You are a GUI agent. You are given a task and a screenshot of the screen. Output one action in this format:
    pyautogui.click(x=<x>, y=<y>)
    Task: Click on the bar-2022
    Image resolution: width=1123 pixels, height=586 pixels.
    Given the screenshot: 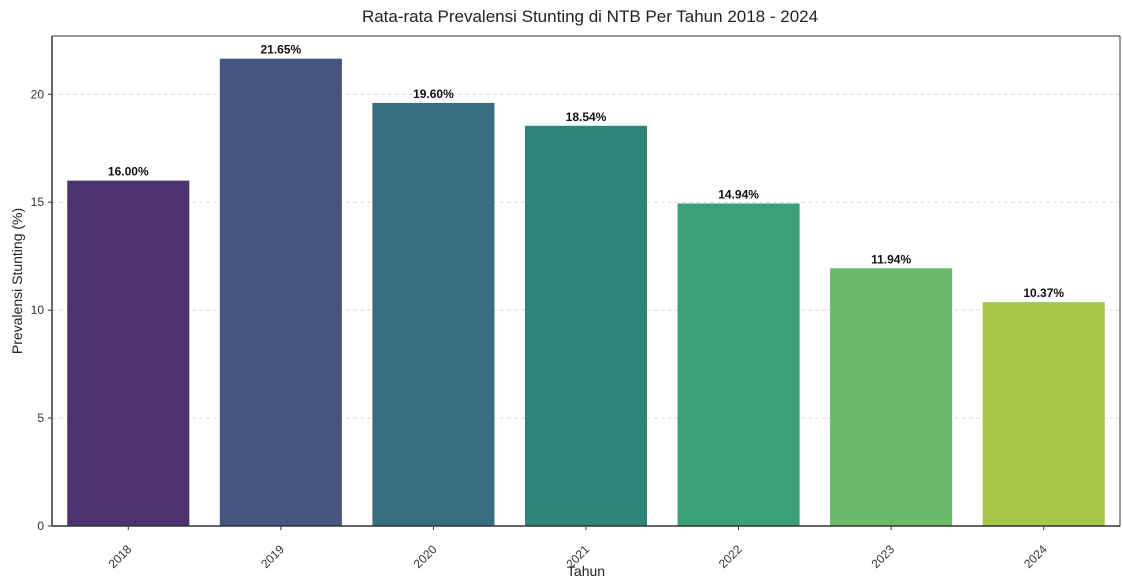 What is the action you would take?
    pyautogui.click(x=738, y=365)
    